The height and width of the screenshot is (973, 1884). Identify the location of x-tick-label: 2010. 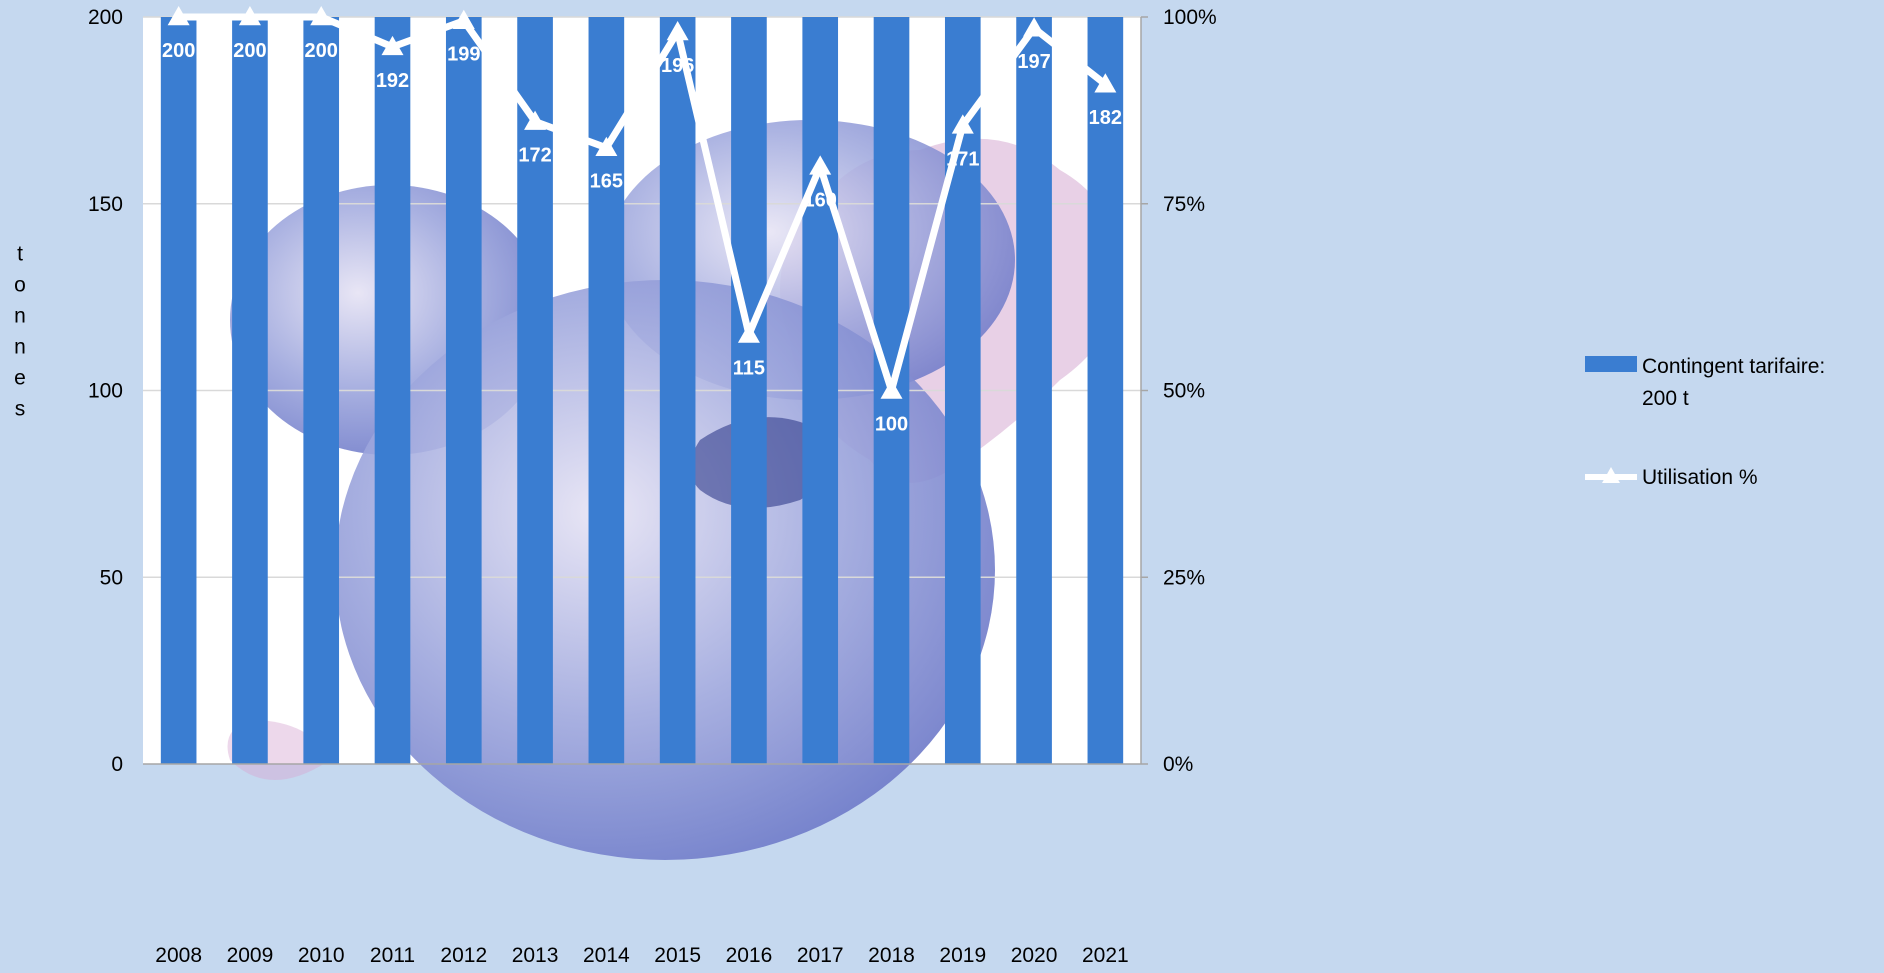
(321, 955).